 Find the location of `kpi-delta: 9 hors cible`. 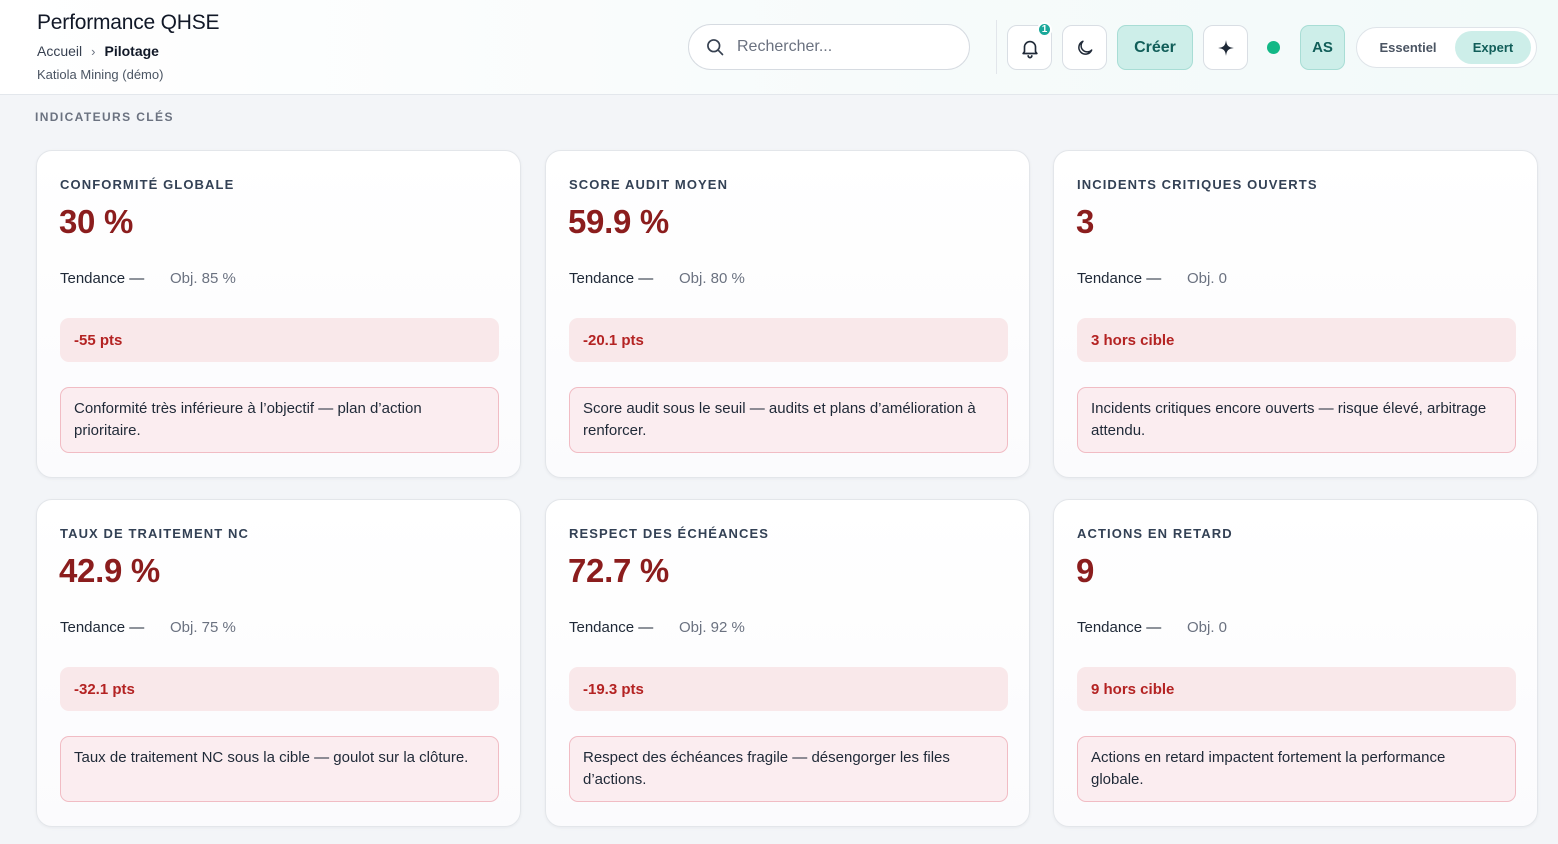

kpi-delta: 9 hors cible is located at coordinates (1296, 689).